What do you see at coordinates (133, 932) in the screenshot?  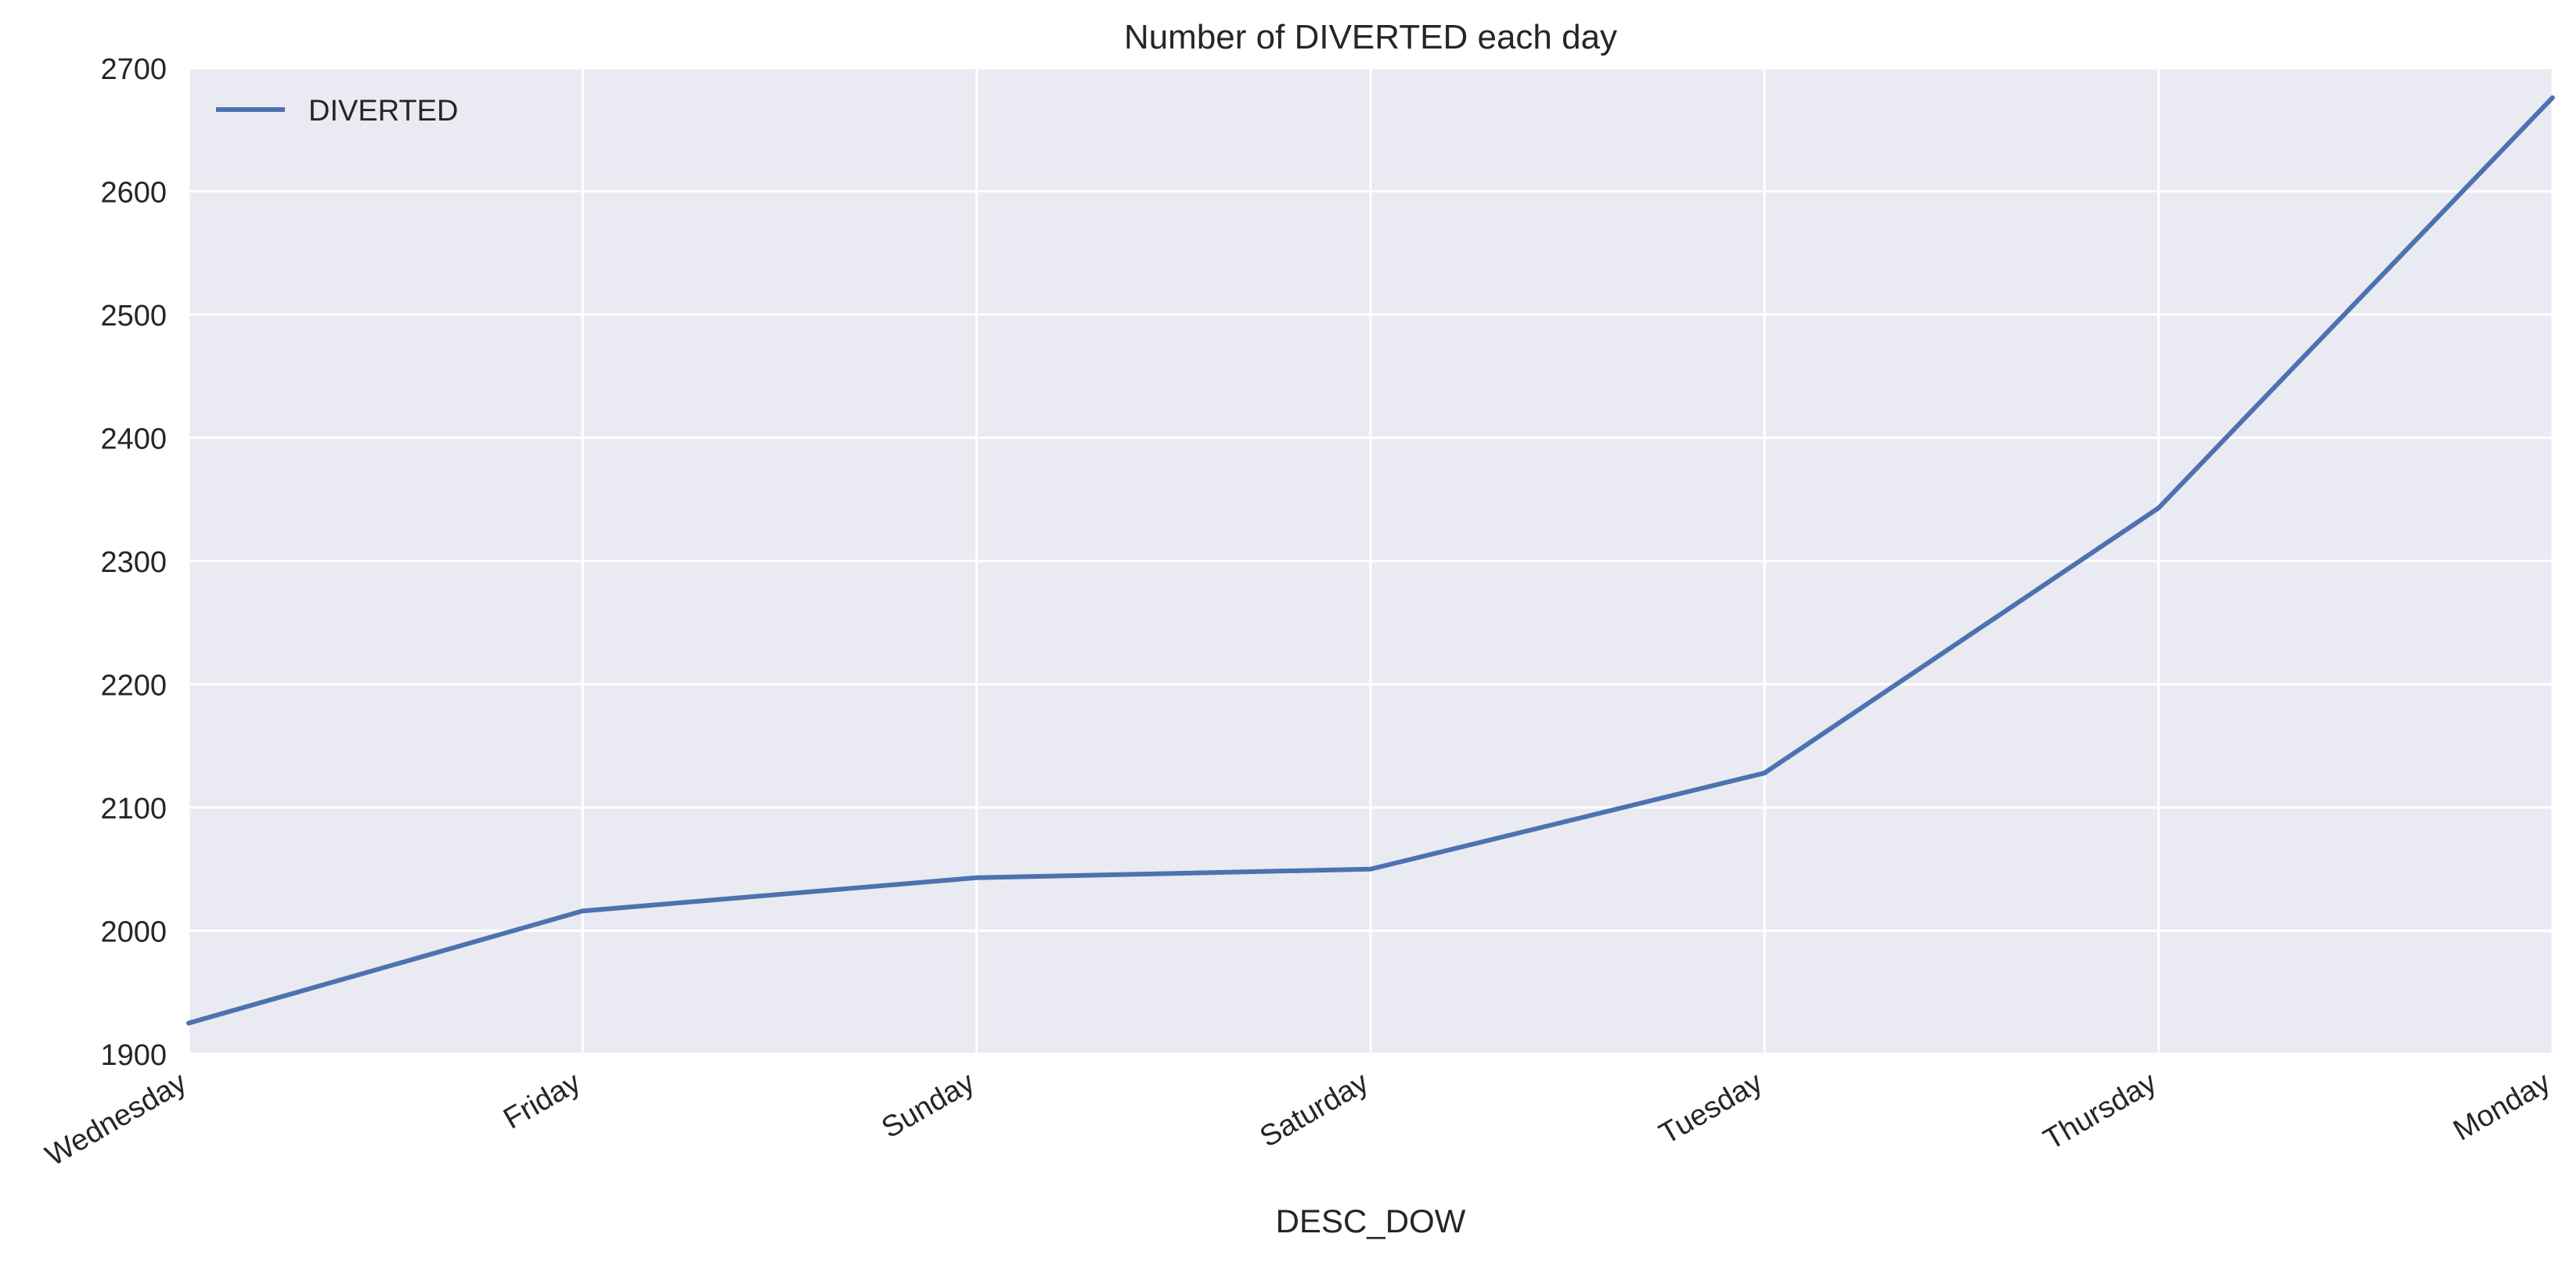 I see `y-tick-label: 2000` at bounding box center [133, 932].